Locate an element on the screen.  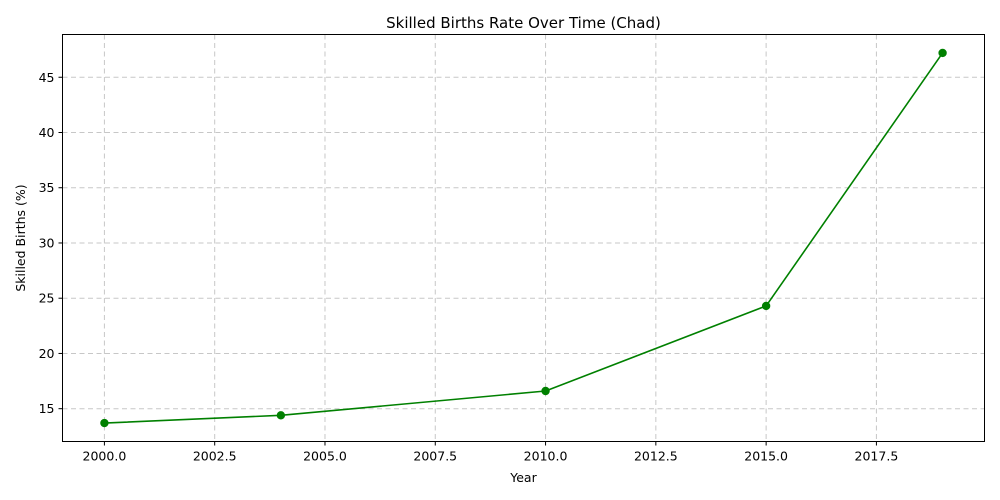
x-tick-label: 2000.0 is located at coordinates (105, 456).